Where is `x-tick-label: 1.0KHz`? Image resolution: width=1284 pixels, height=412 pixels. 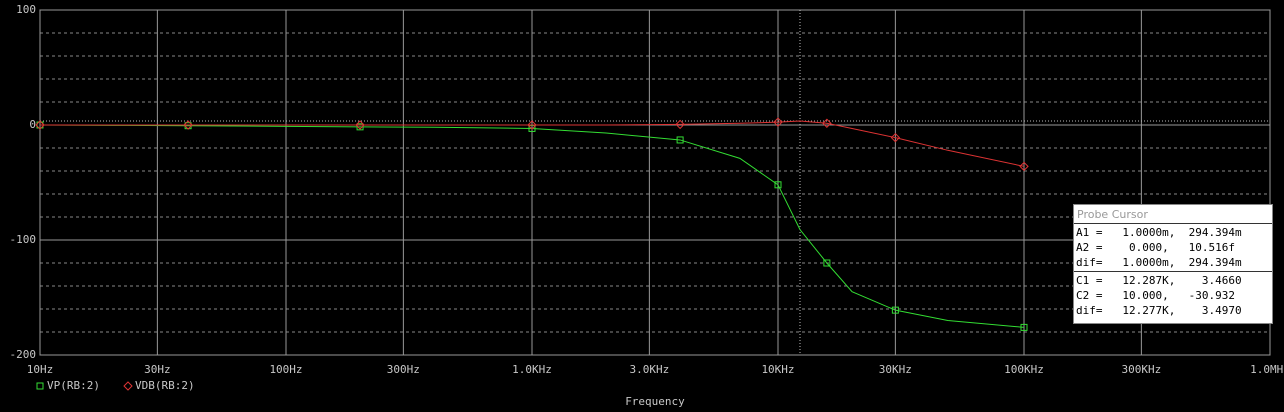
x-tick-label: 1.0KHz is located at coordinates (532, 369).